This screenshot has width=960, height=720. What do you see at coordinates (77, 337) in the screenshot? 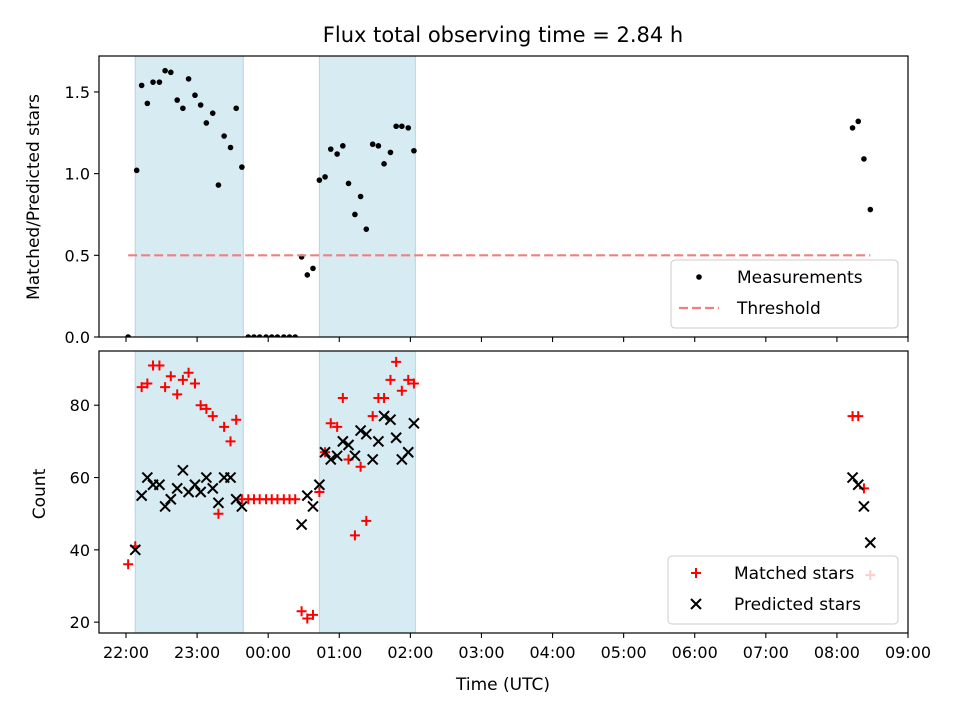
I see `y-tick-label: 0.0` at bounding box center [77, 337].